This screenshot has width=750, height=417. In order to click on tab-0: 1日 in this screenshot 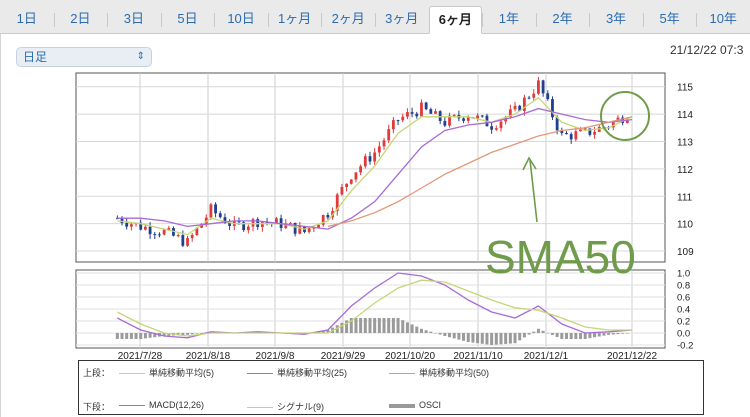, I will do `click(26, 18)`.